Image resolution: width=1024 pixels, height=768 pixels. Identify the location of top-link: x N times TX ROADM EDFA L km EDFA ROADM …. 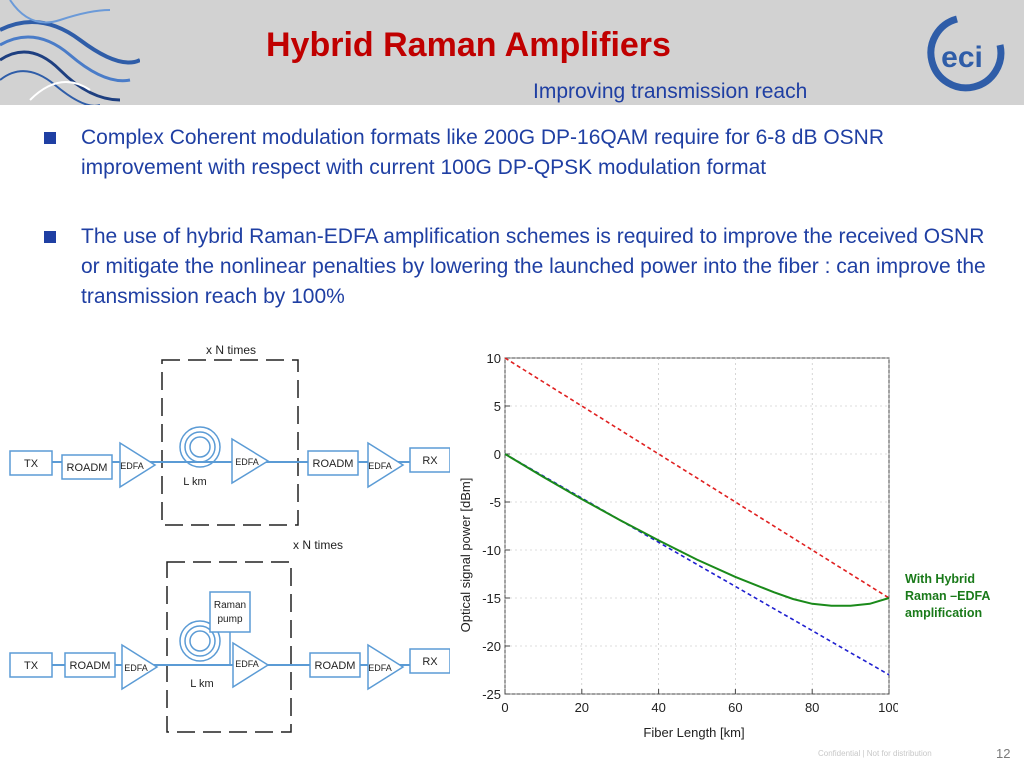
(229, 434).